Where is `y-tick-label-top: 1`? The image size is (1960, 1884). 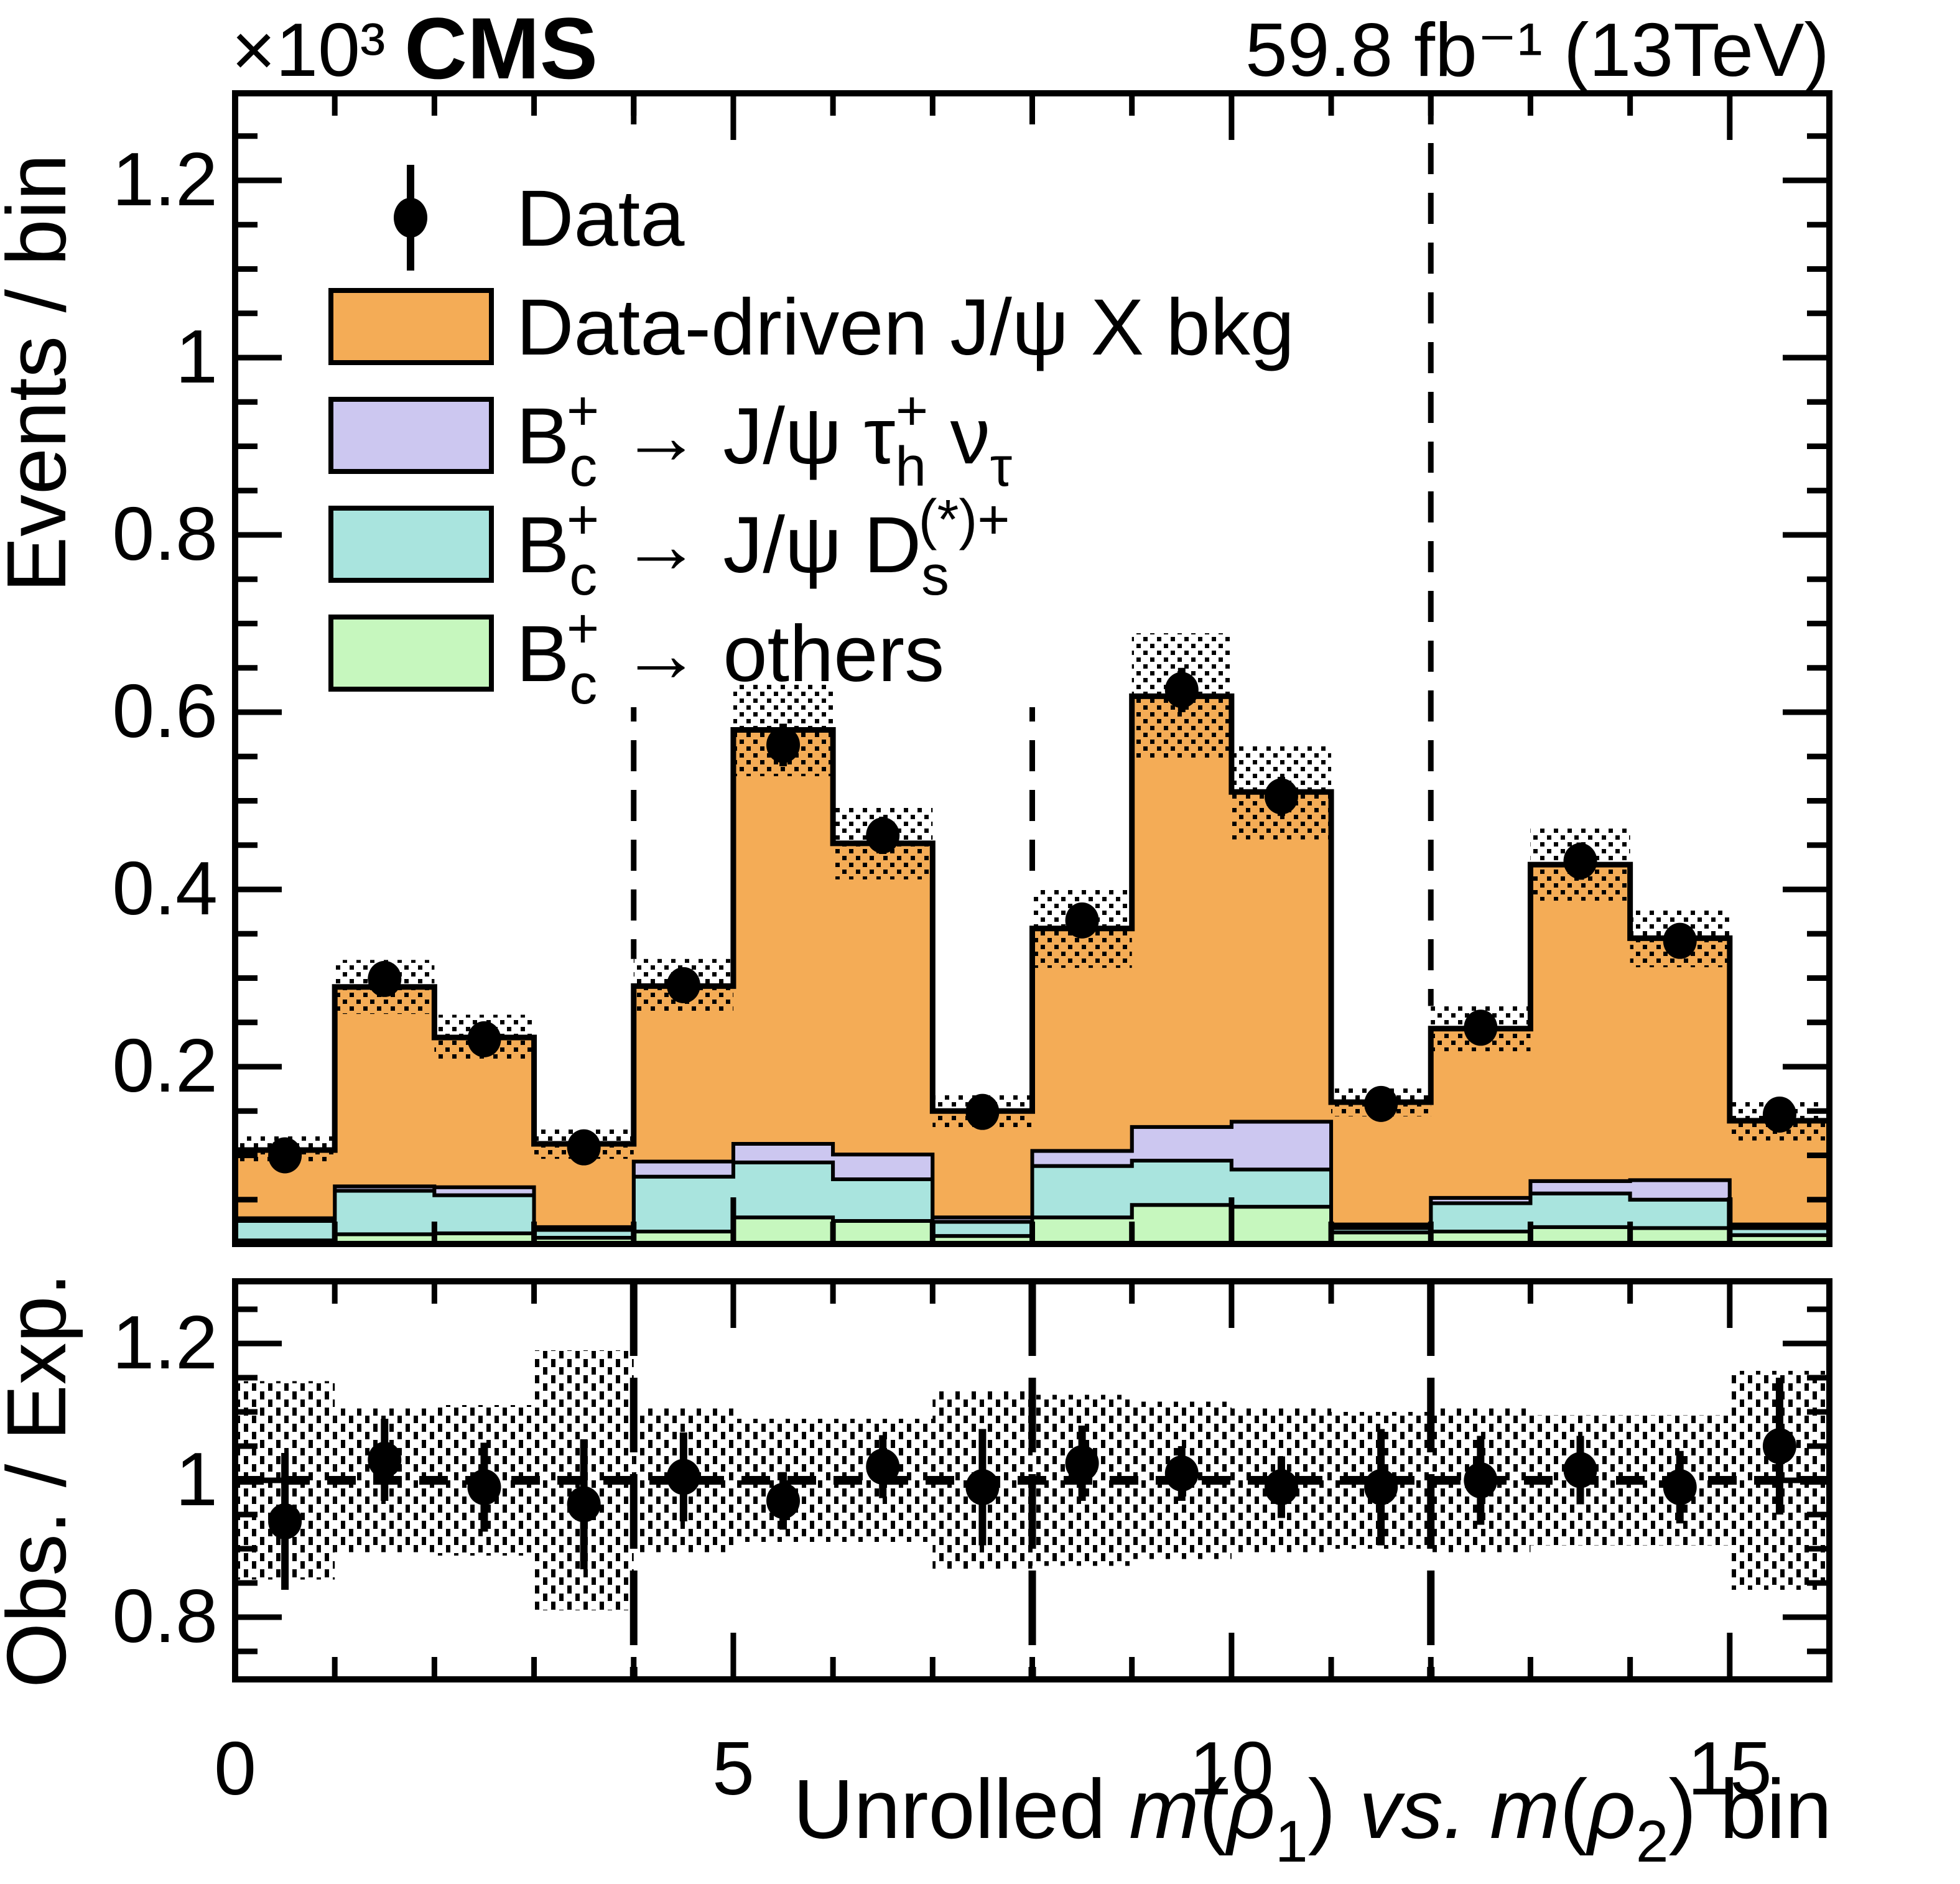
y-tick-label-top: 1 is located at coordinates (196, 356).